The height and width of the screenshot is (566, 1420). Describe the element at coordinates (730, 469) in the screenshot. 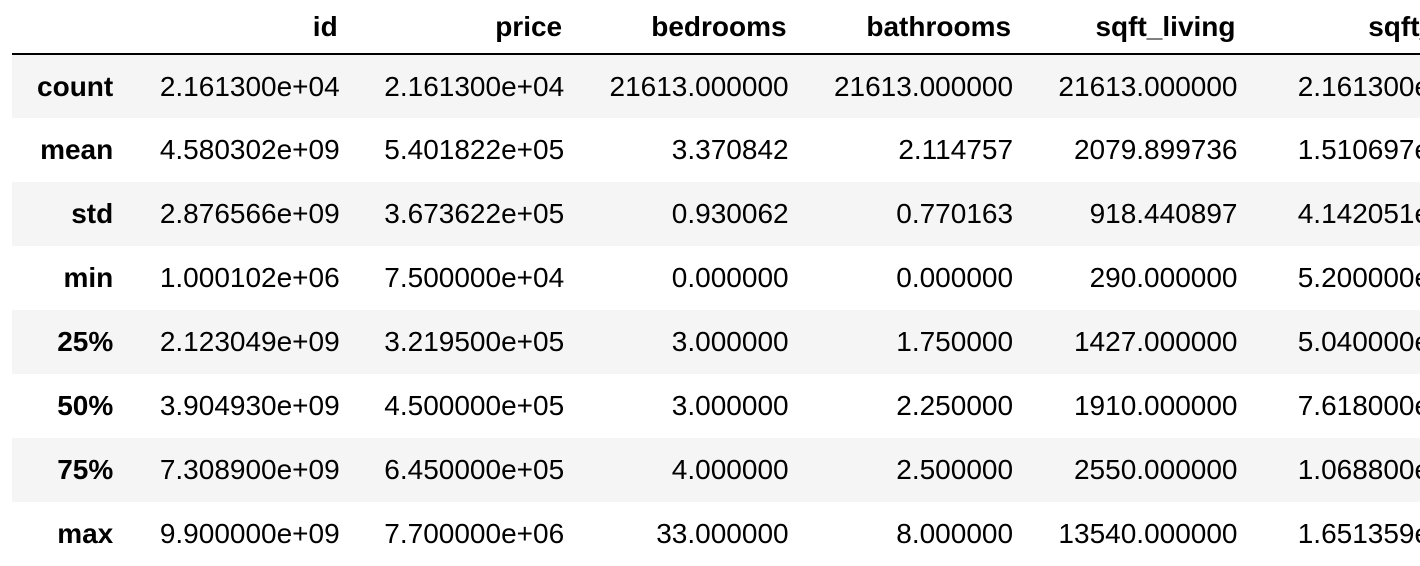

I see `table-cell: 4.000000` at that location.